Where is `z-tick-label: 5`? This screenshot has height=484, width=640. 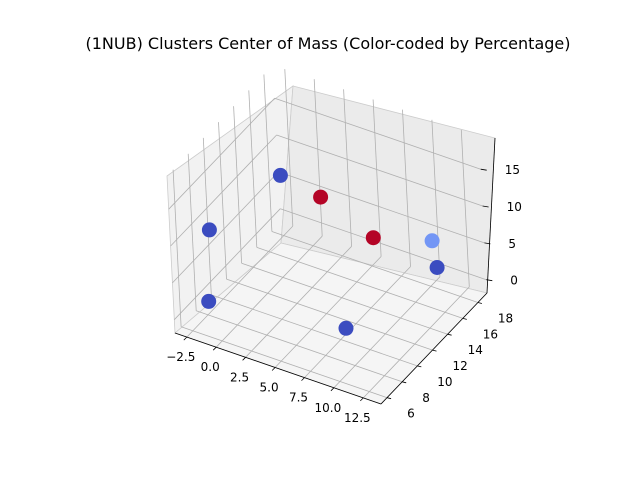
z-tick-label: 5 is located at coordinates (512, 244).